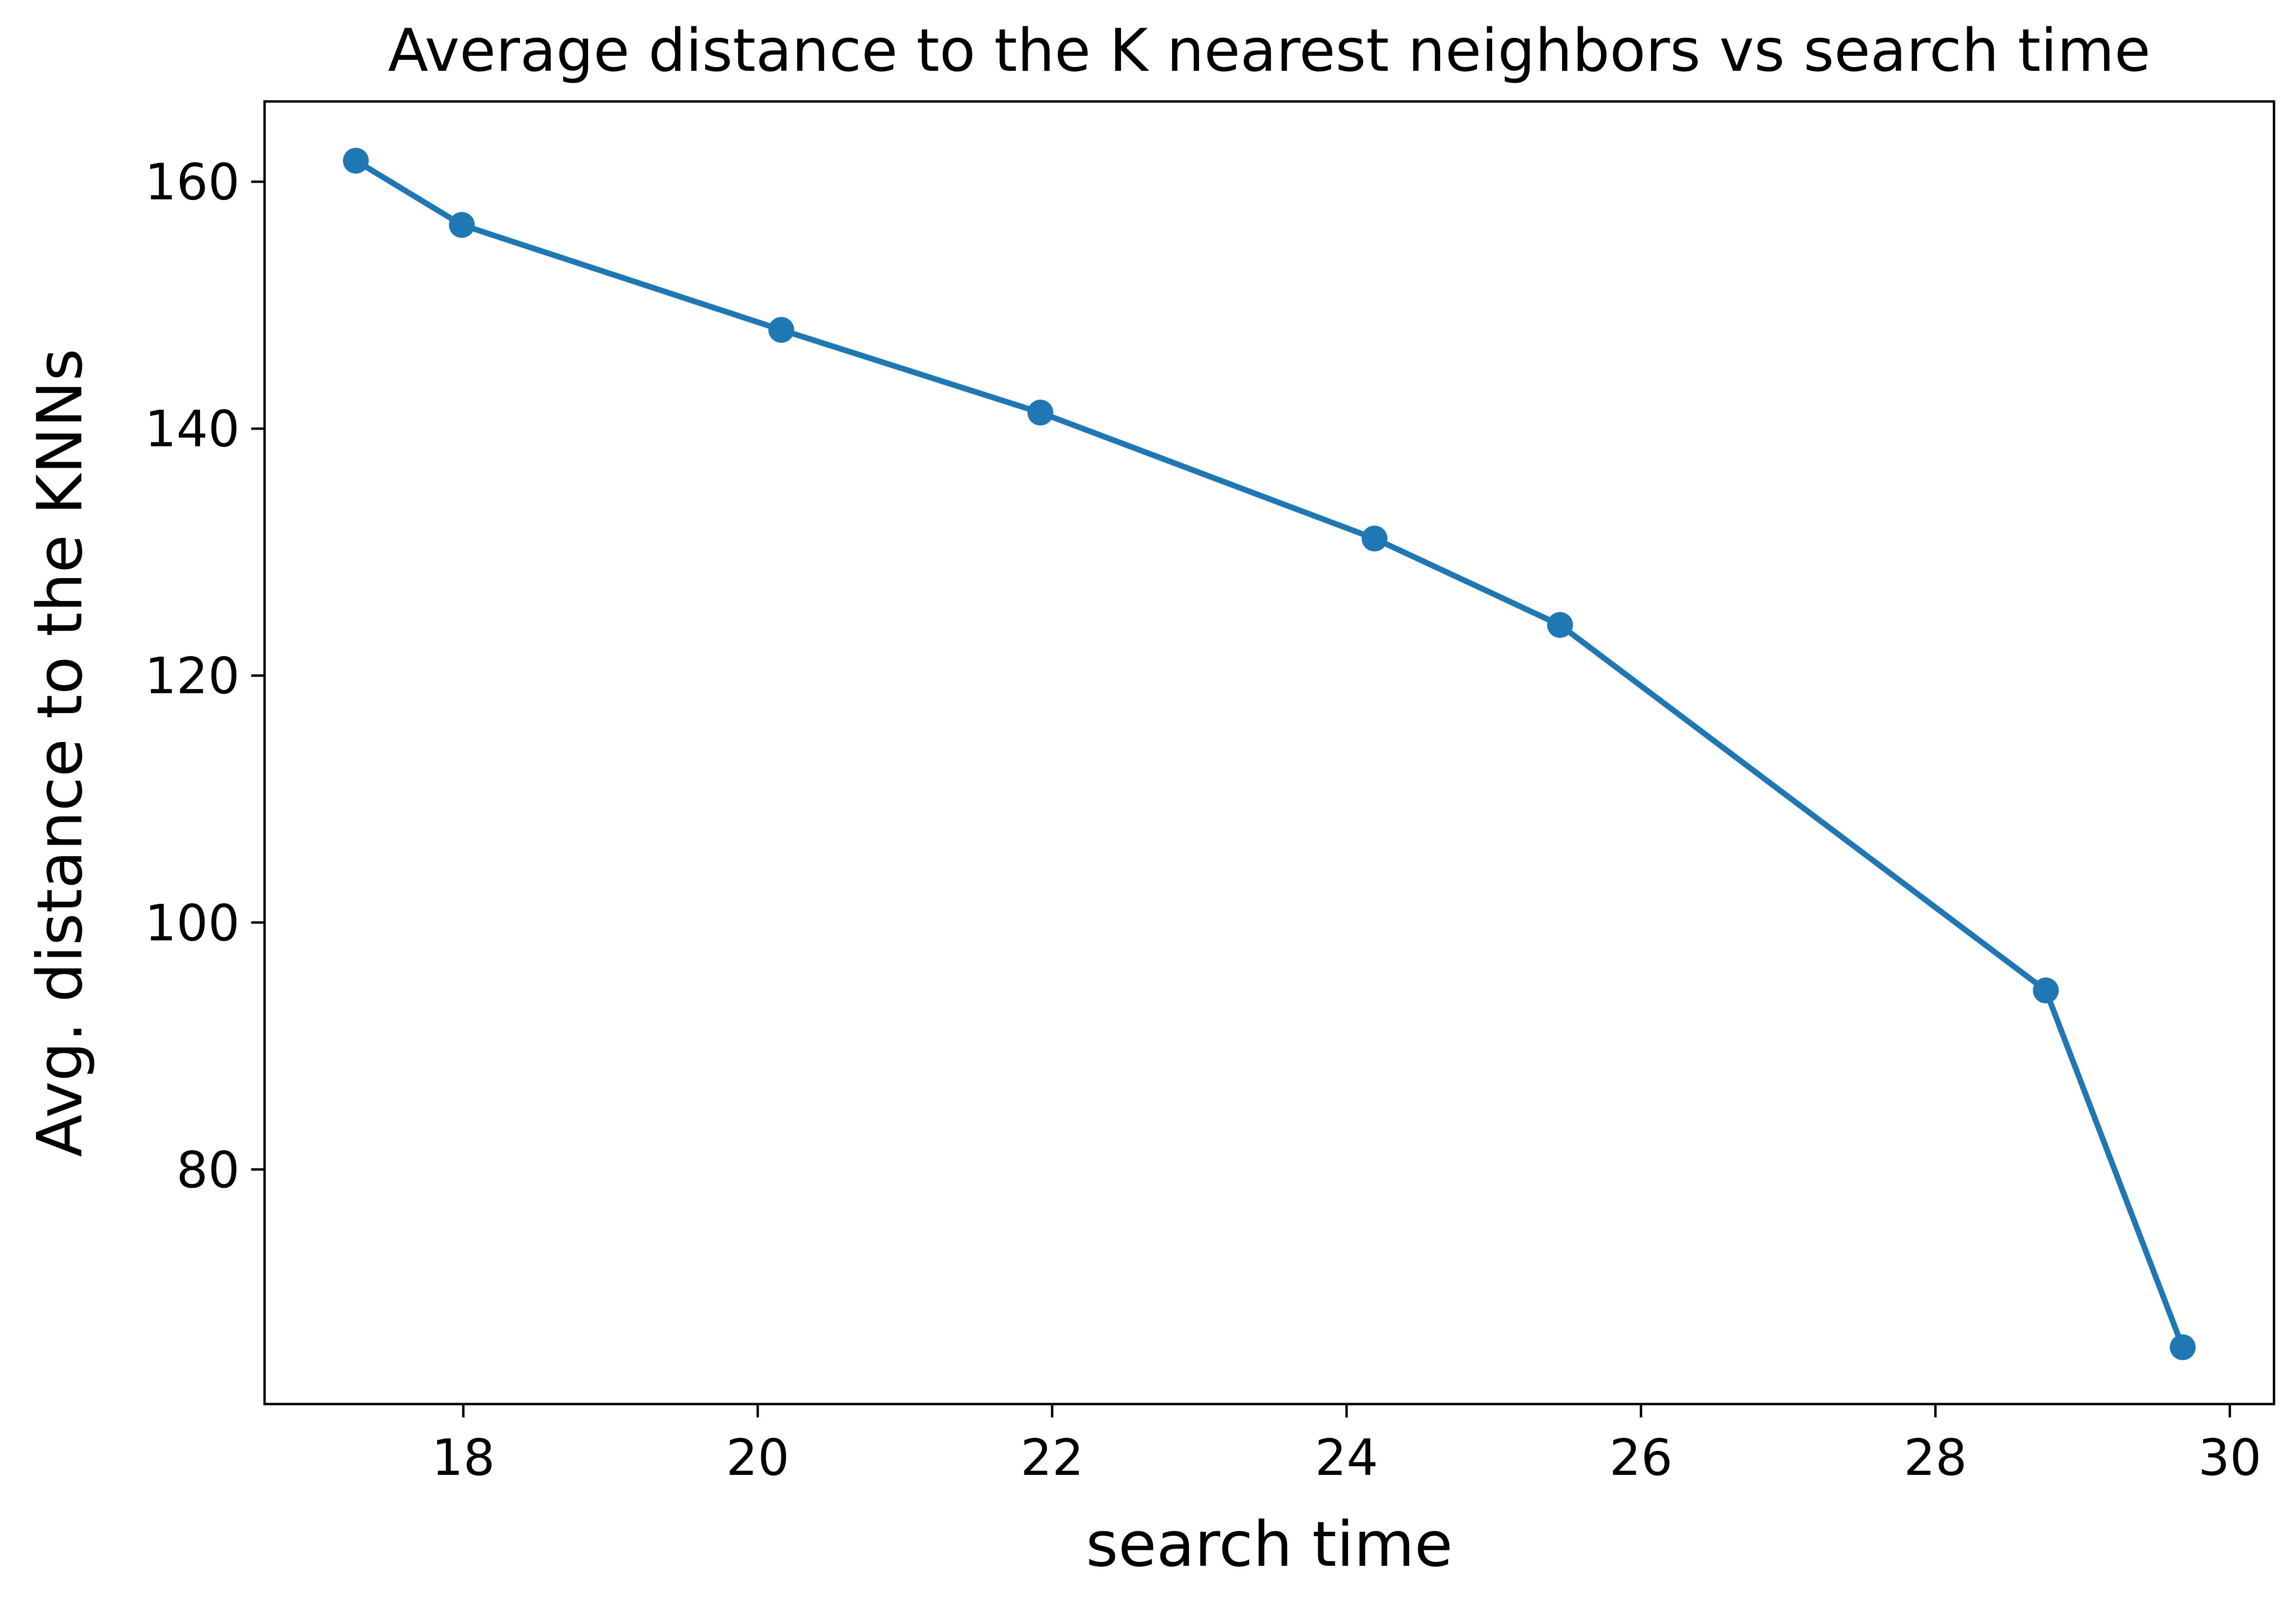 The image size is (2296, 1606). I want to click on x-tick-label: 18, so click(463, 1457).